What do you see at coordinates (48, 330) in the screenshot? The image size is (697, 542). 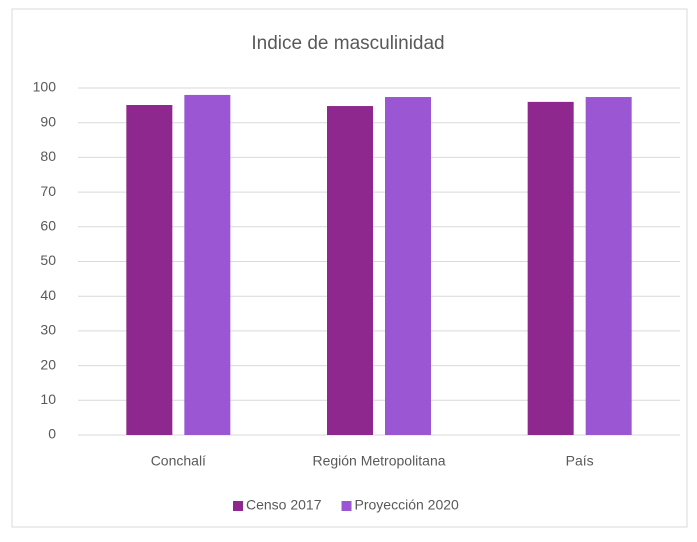 I see `y-tick-label: 30` at bounding box center [48, 330].